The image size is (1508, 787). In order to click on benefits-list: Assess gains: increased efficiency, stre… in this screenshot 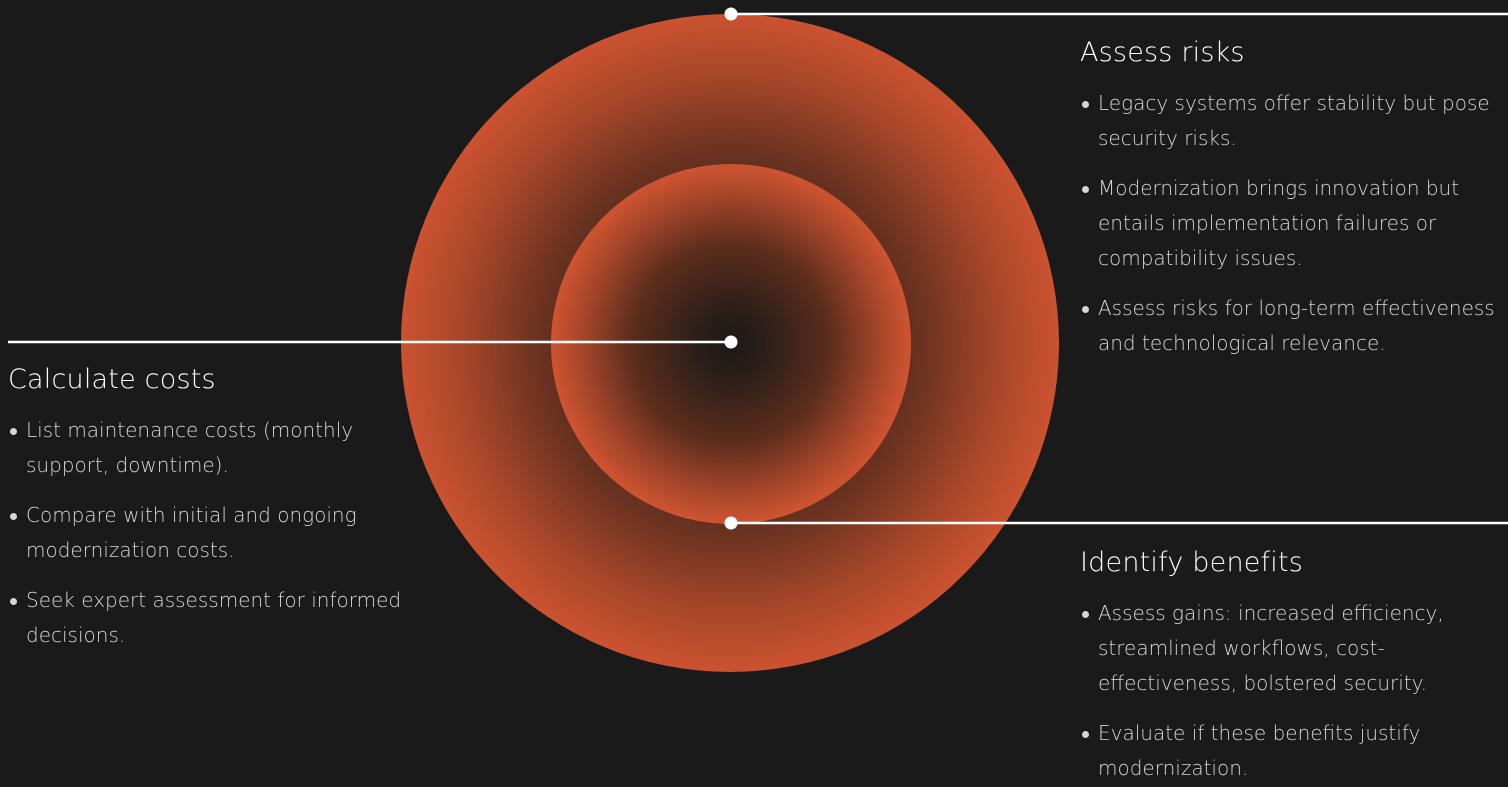, I will do `click(1294, 691)`.